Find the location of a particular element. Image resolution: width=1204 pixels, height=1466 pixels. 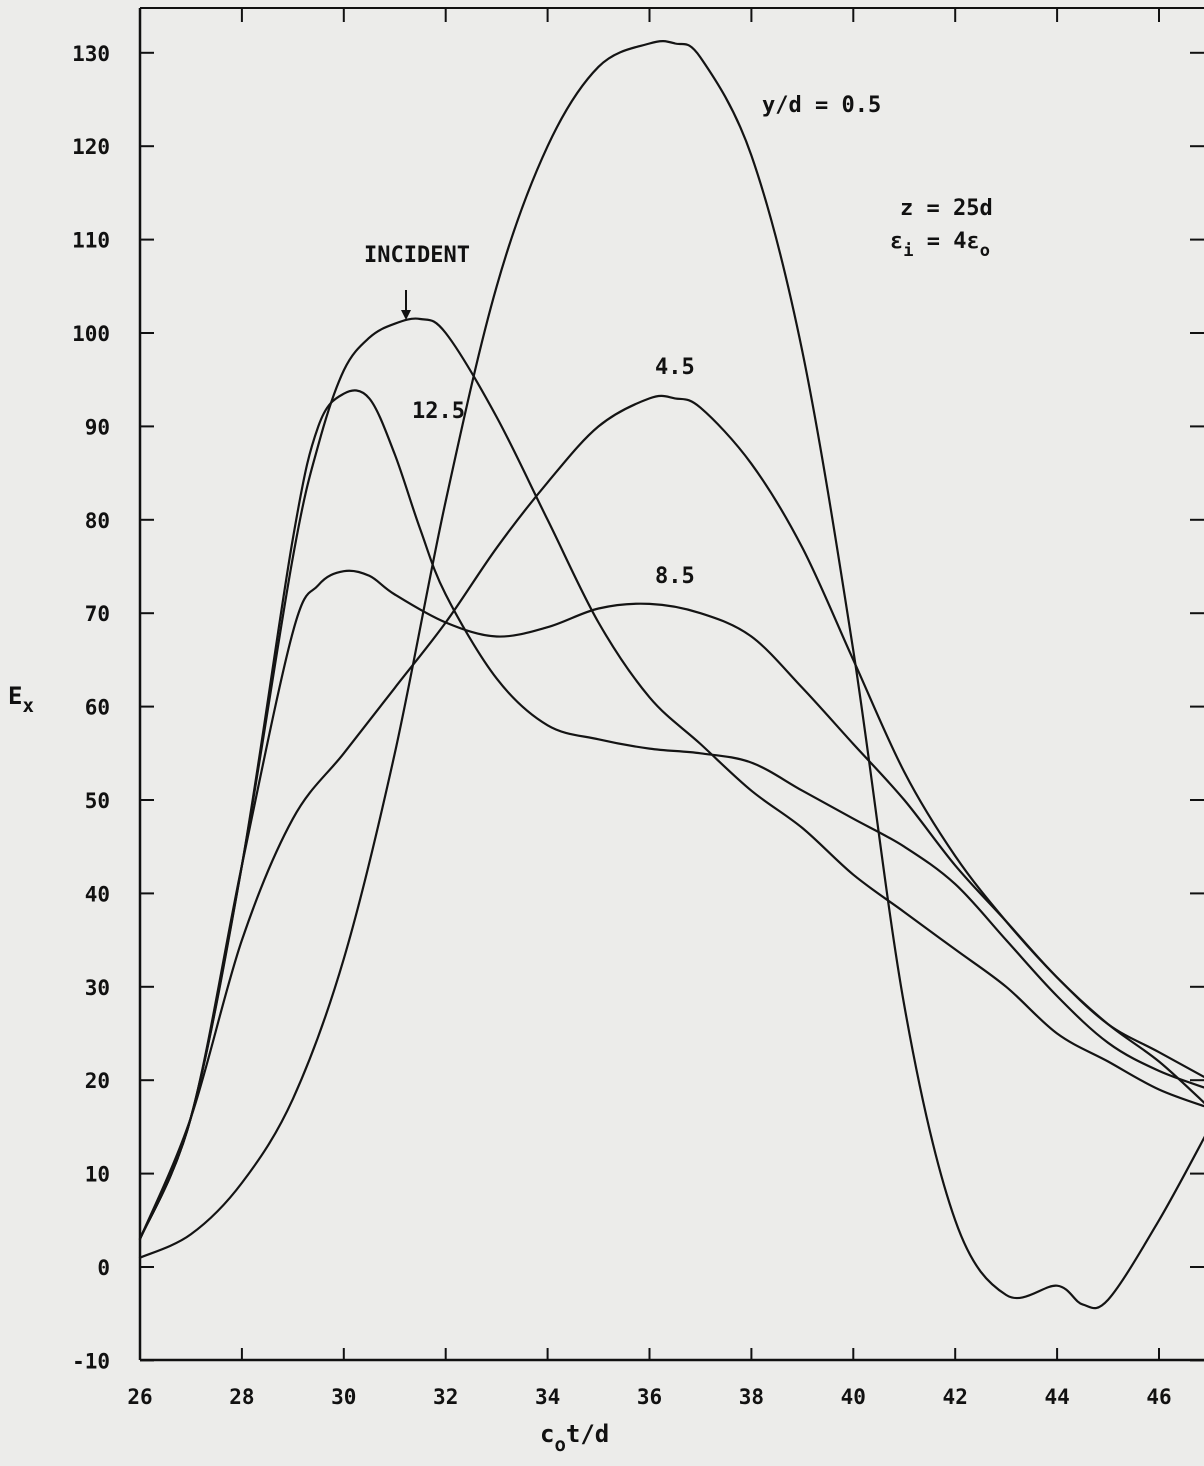

param-eps-sub-i: i is located at coordinates (908, 251).